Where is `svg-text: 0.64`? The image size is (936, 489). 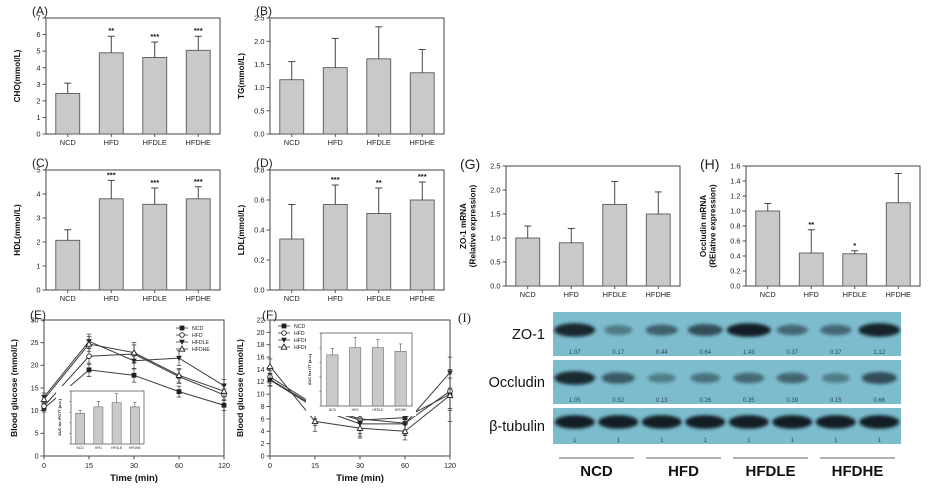
svg-text: 0.64 is located at coordinates (705, 353).